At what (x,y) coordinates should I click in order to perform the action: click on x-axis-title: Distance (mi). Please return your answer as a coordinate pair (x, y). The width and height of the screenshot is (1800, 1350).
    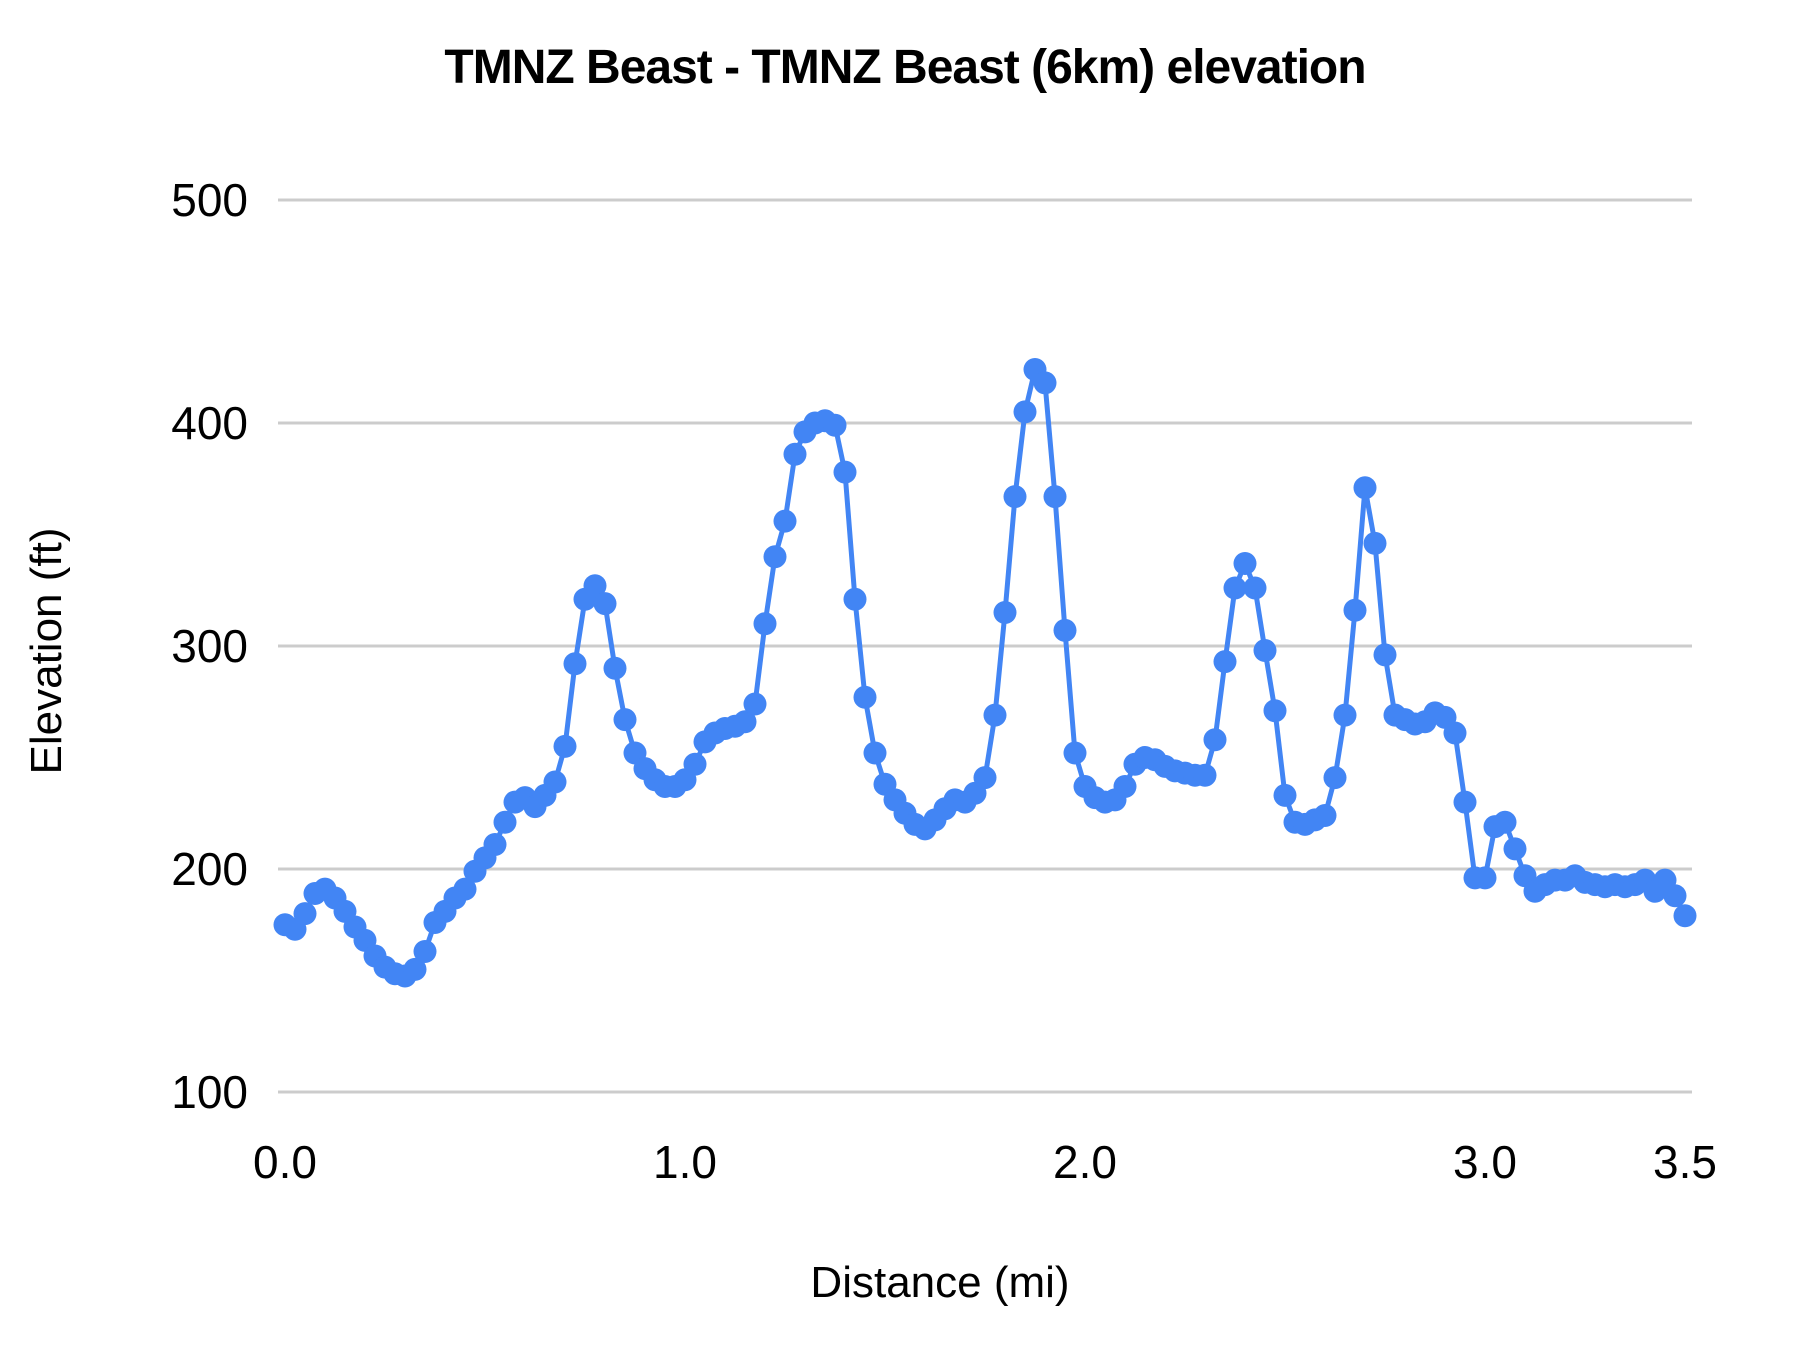
    Looking at the image, I should click on (940, 1282).